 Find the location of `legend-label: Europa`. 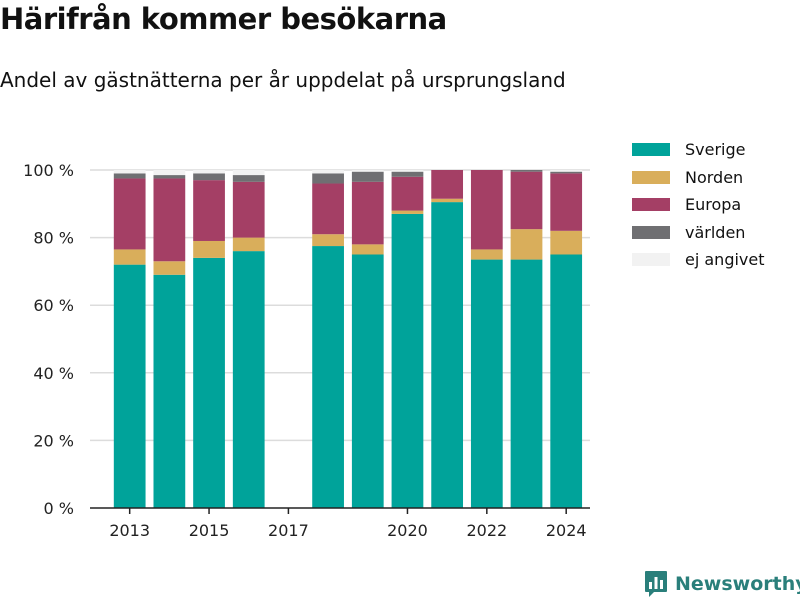

legend-label: Europa is located at coordinates (713, 205).